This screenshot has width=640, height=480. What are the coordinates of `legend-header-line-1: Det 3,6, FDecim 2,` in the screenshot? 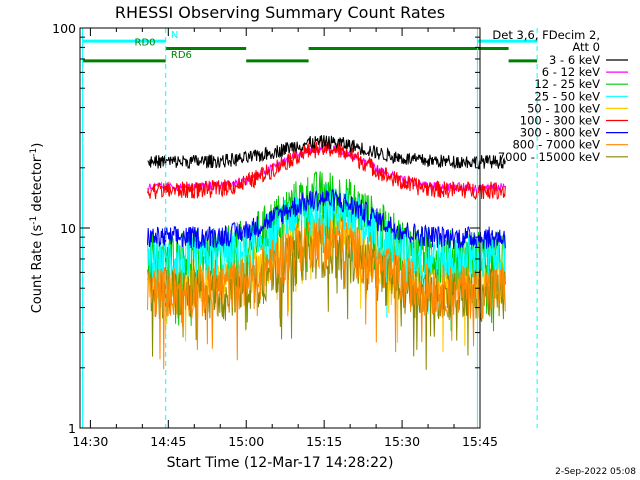 It's located at (546, 35).